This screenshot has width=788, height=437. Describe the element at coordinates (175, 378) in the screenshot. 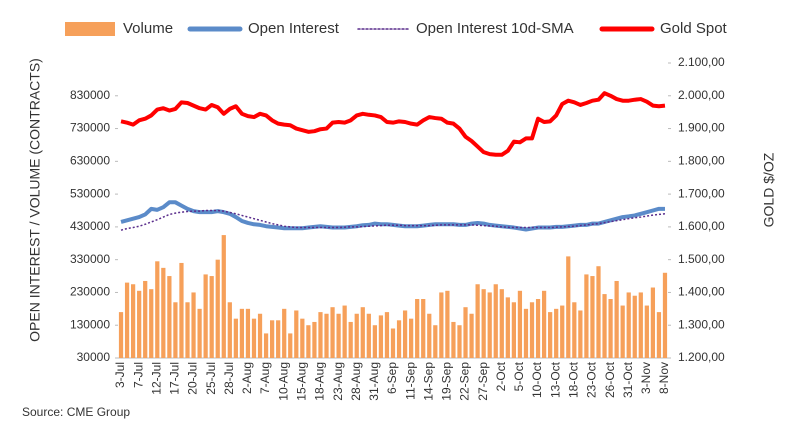

I see `x-tick-label: 17-Jul` at that location.